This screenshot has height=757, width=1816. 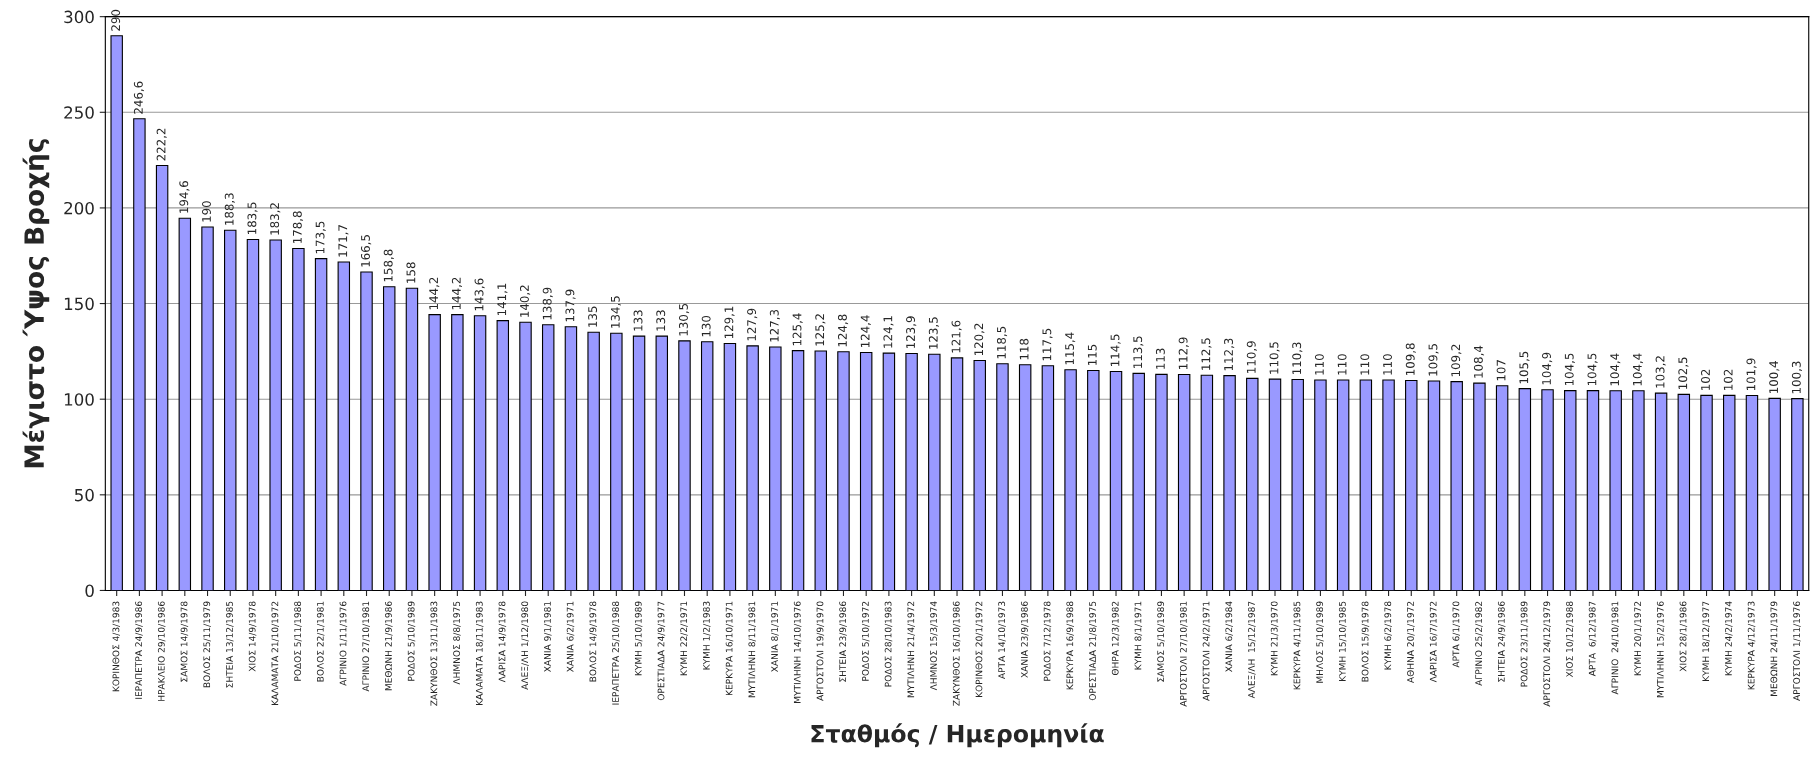 I want to click on y-axis-title: Μέγιστο Ύψος Βροχής, so click(x=36, y=303).